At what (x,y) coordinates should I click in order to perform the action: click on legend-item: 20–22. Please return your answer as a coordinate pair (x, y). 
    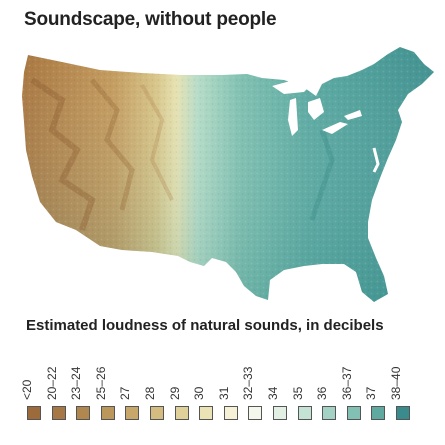
    Looking at the image, I should click on (55, 379).